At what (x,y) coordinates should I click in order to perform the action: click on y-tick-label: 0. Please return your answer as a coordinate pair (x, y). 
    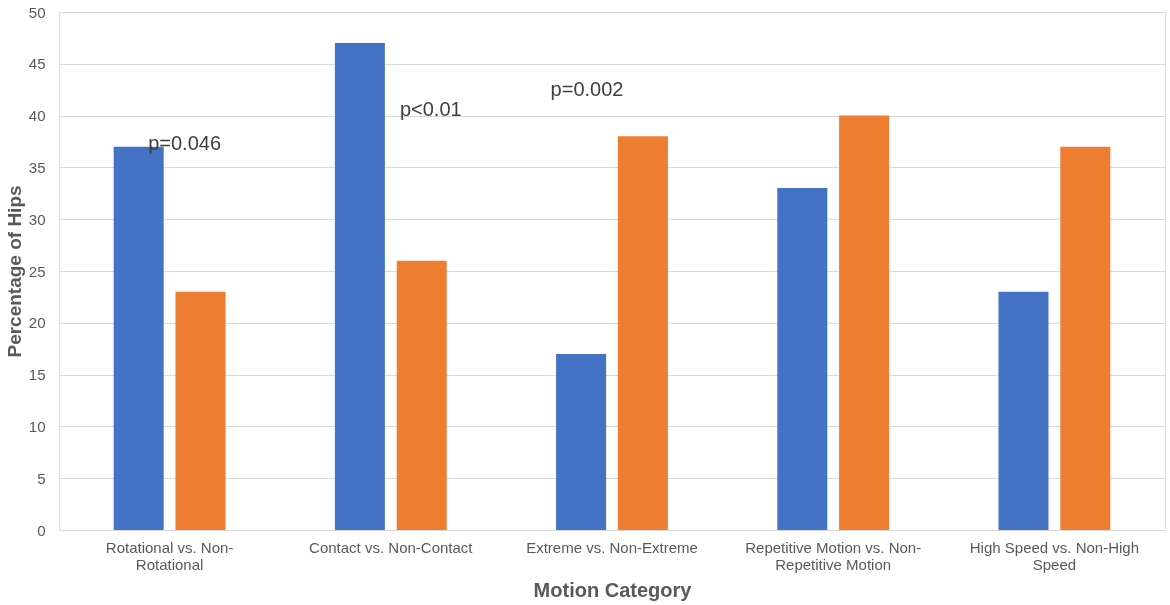
    Looking at the image, I should click on (41, 530).